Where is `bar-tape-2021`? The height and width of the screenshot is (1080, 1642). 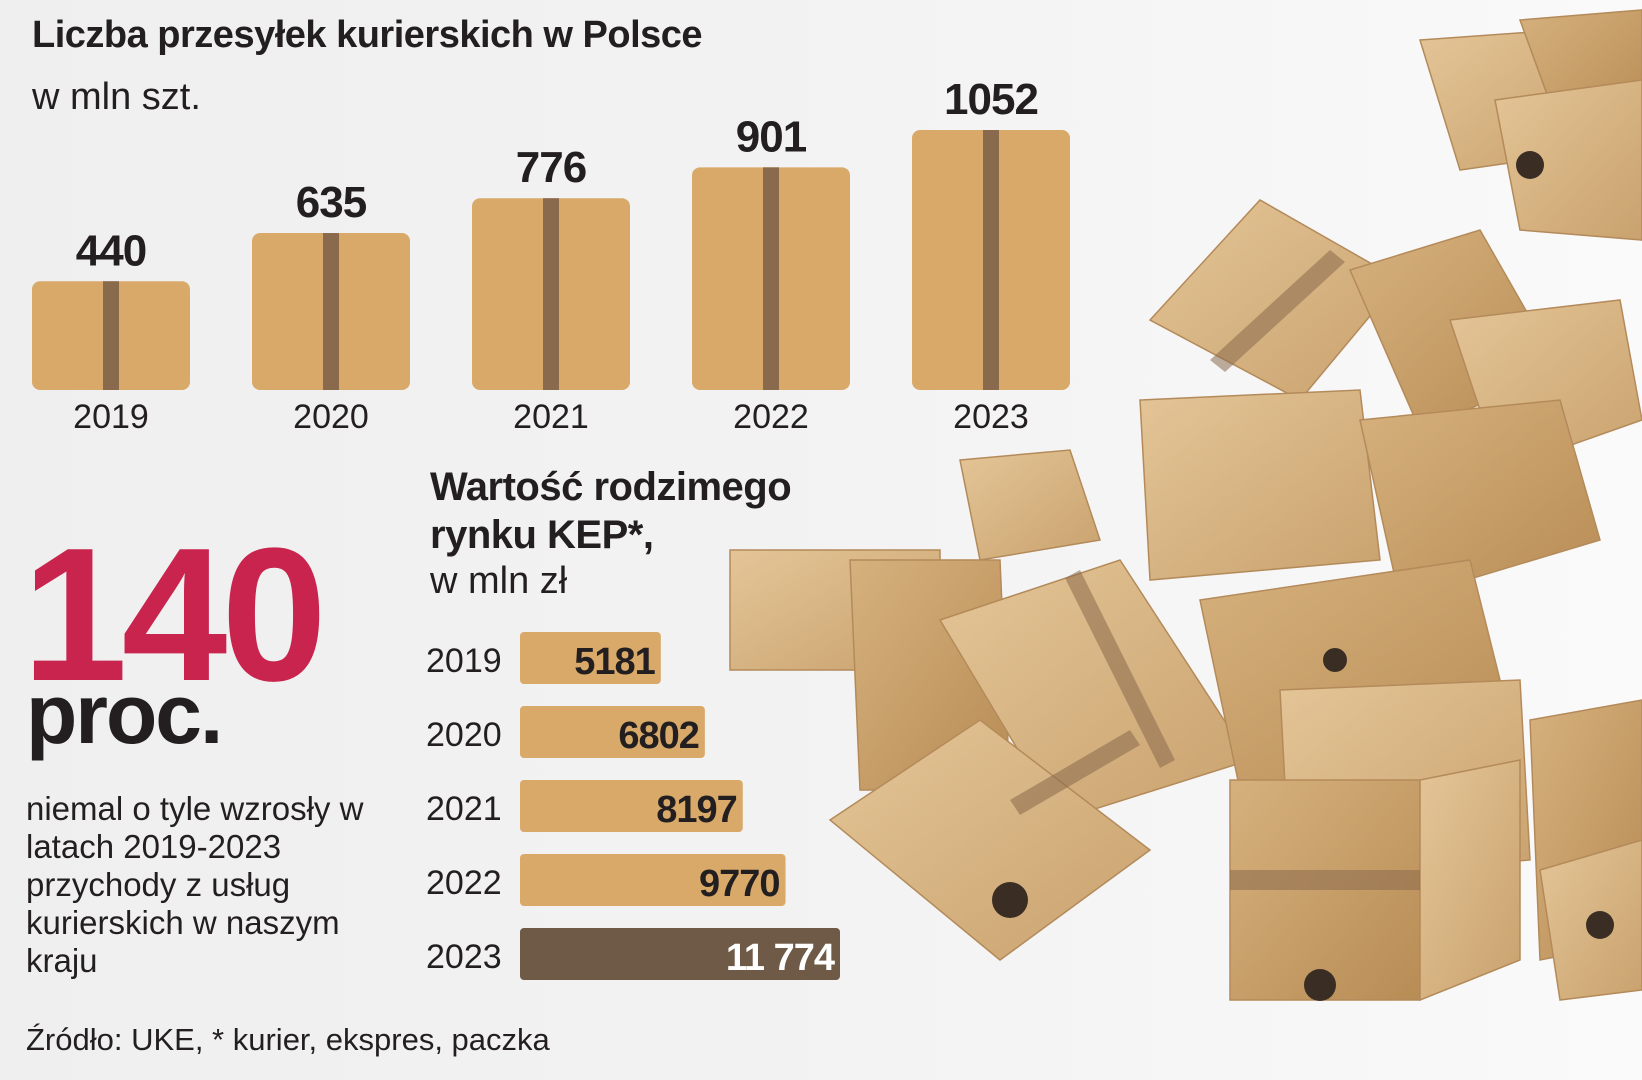 bar-tape-2021 is located at coordinates (551, 294).